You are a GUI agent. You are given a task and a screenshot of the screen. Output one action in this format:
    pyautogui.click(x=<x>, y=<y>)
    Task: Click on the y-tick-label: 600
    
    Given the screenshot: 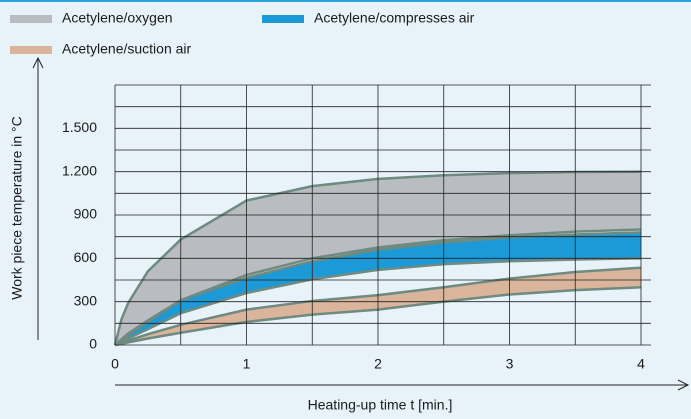 What is the action you would take?
    pyautogui.click(x=86, y=257)
    